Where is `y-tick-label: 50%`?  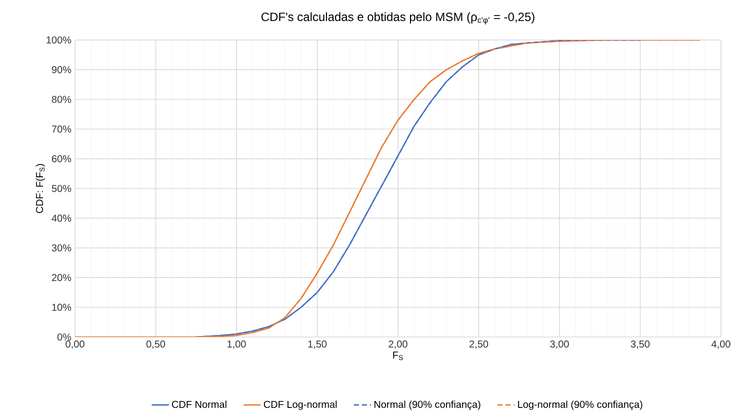
y-tick-label: 50% is located at coordinates (62, 188).